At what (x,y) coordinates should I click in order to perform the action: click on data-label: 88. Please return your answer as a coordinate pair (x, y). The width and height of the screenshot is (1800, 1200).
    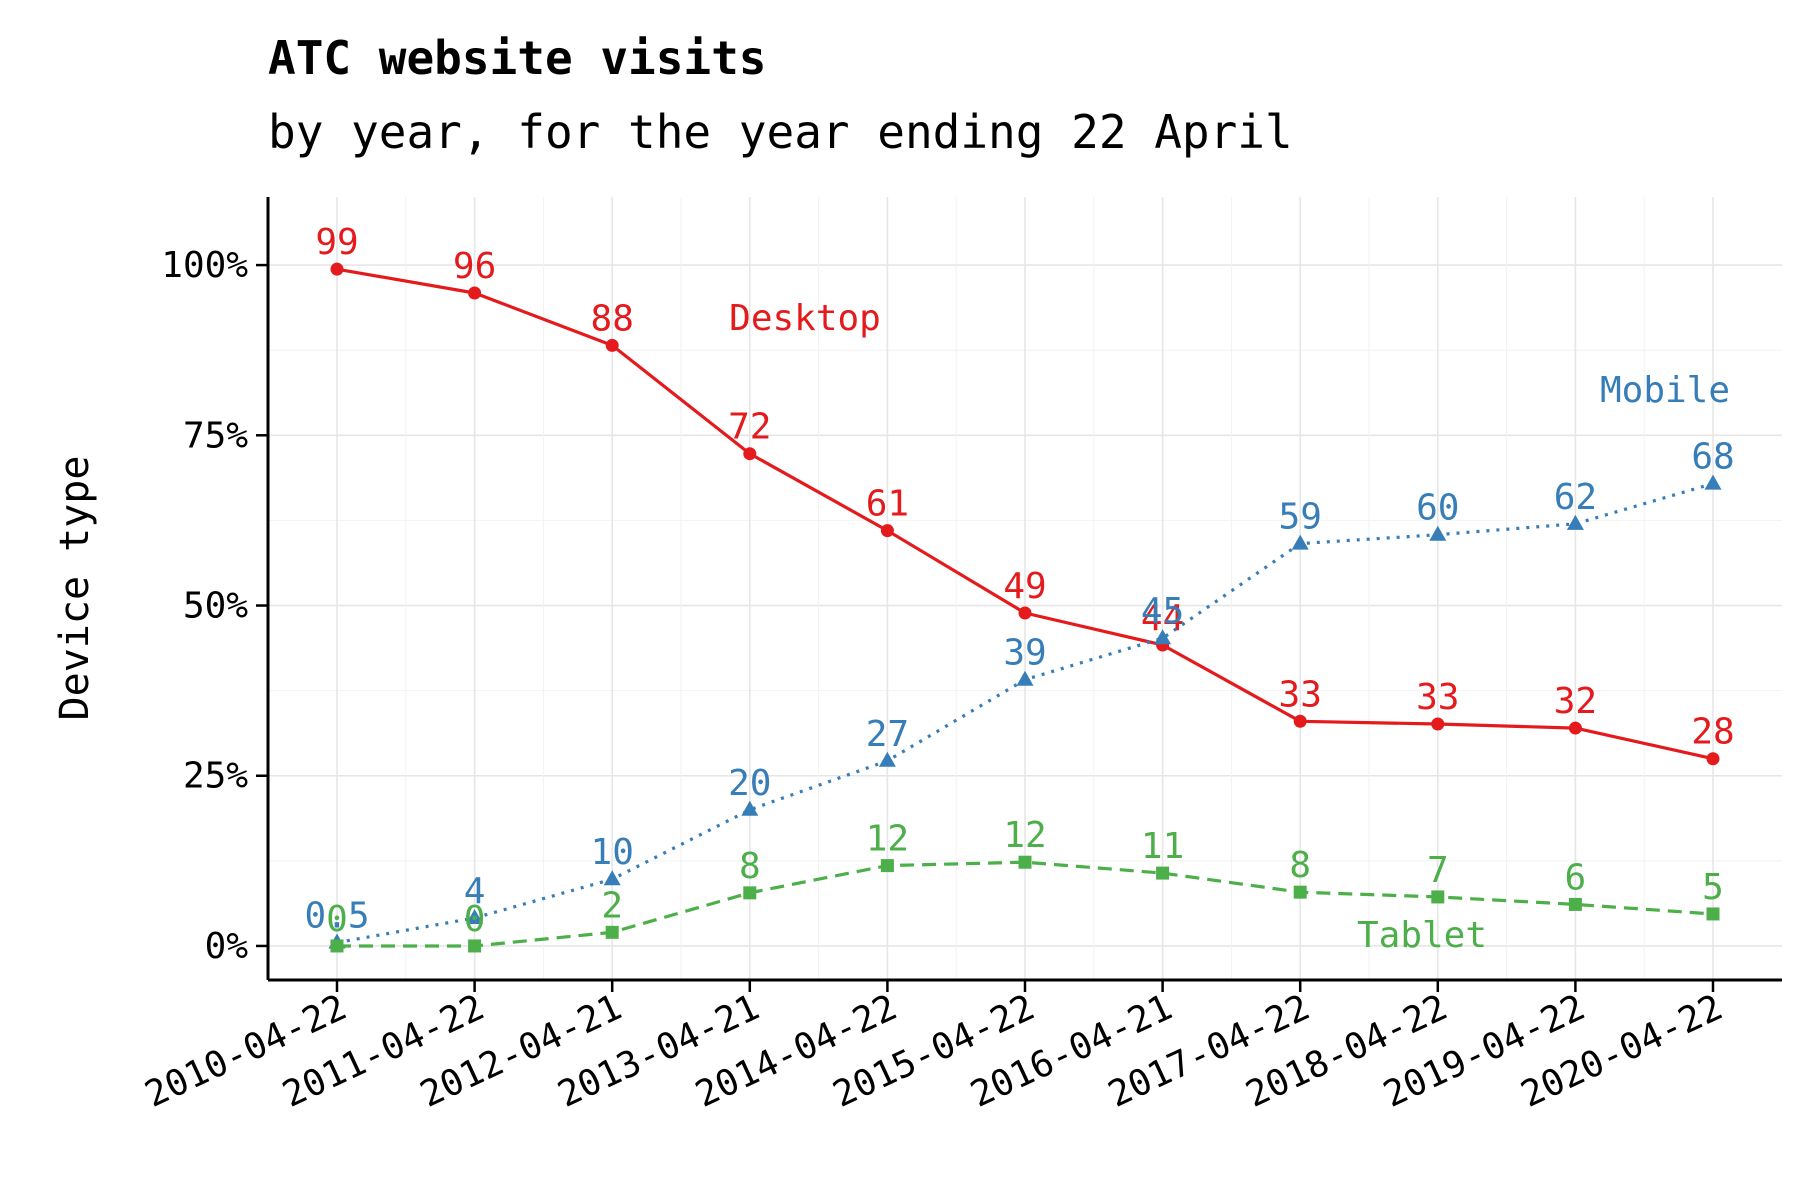
    Looking at the image, I should click on (612, 318).